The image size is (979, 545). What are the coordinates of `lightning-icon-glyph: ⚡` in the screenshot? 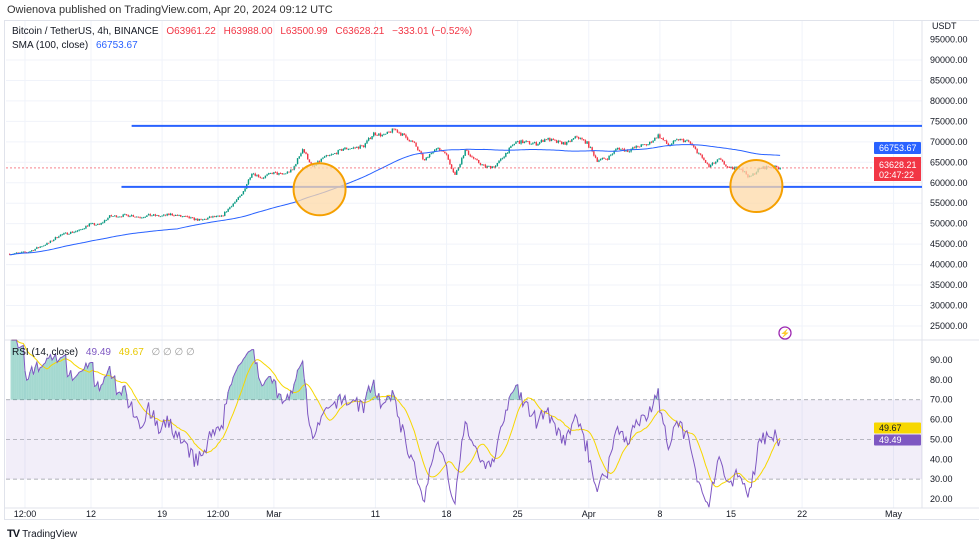 It's located at (785, 333).